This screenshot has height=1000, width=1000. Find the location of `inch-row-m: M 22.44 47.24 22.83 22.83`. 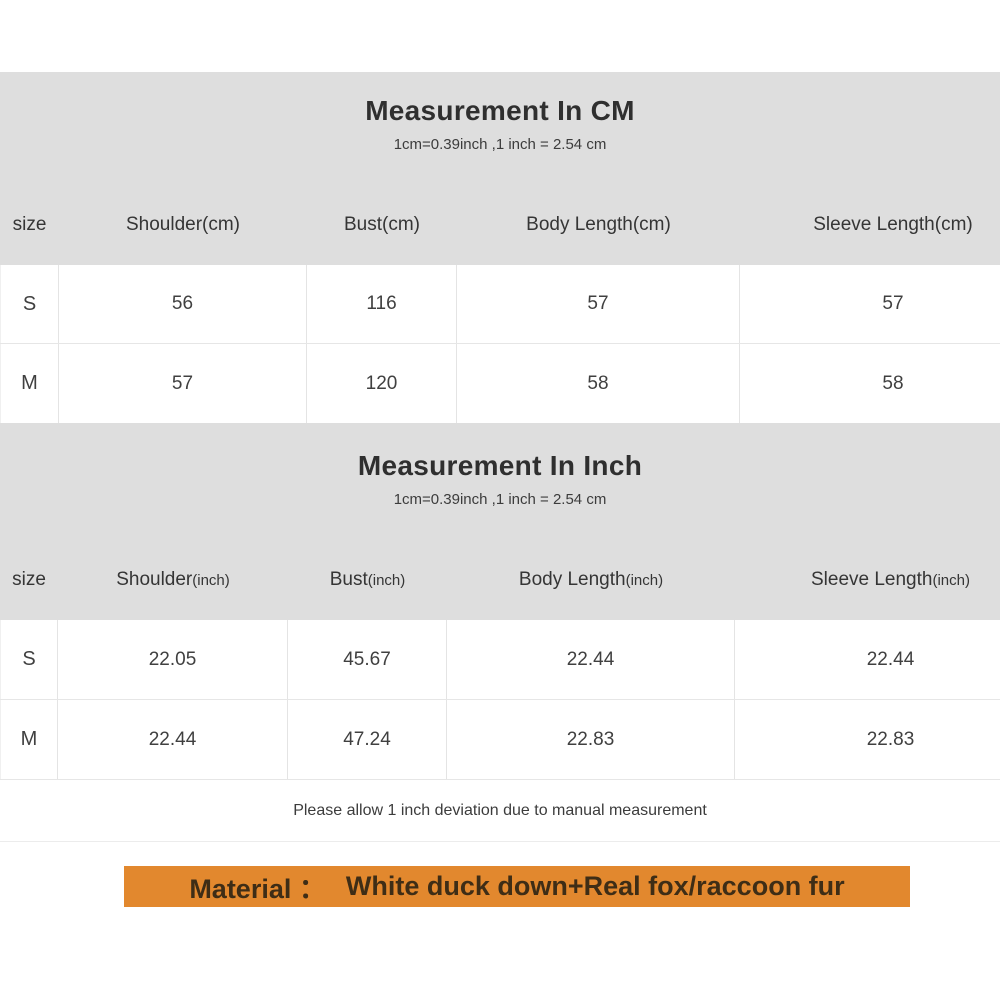

inch-row-m: M 22.44 47.24 22.83 22.83 is located at coordinates (500, 740).